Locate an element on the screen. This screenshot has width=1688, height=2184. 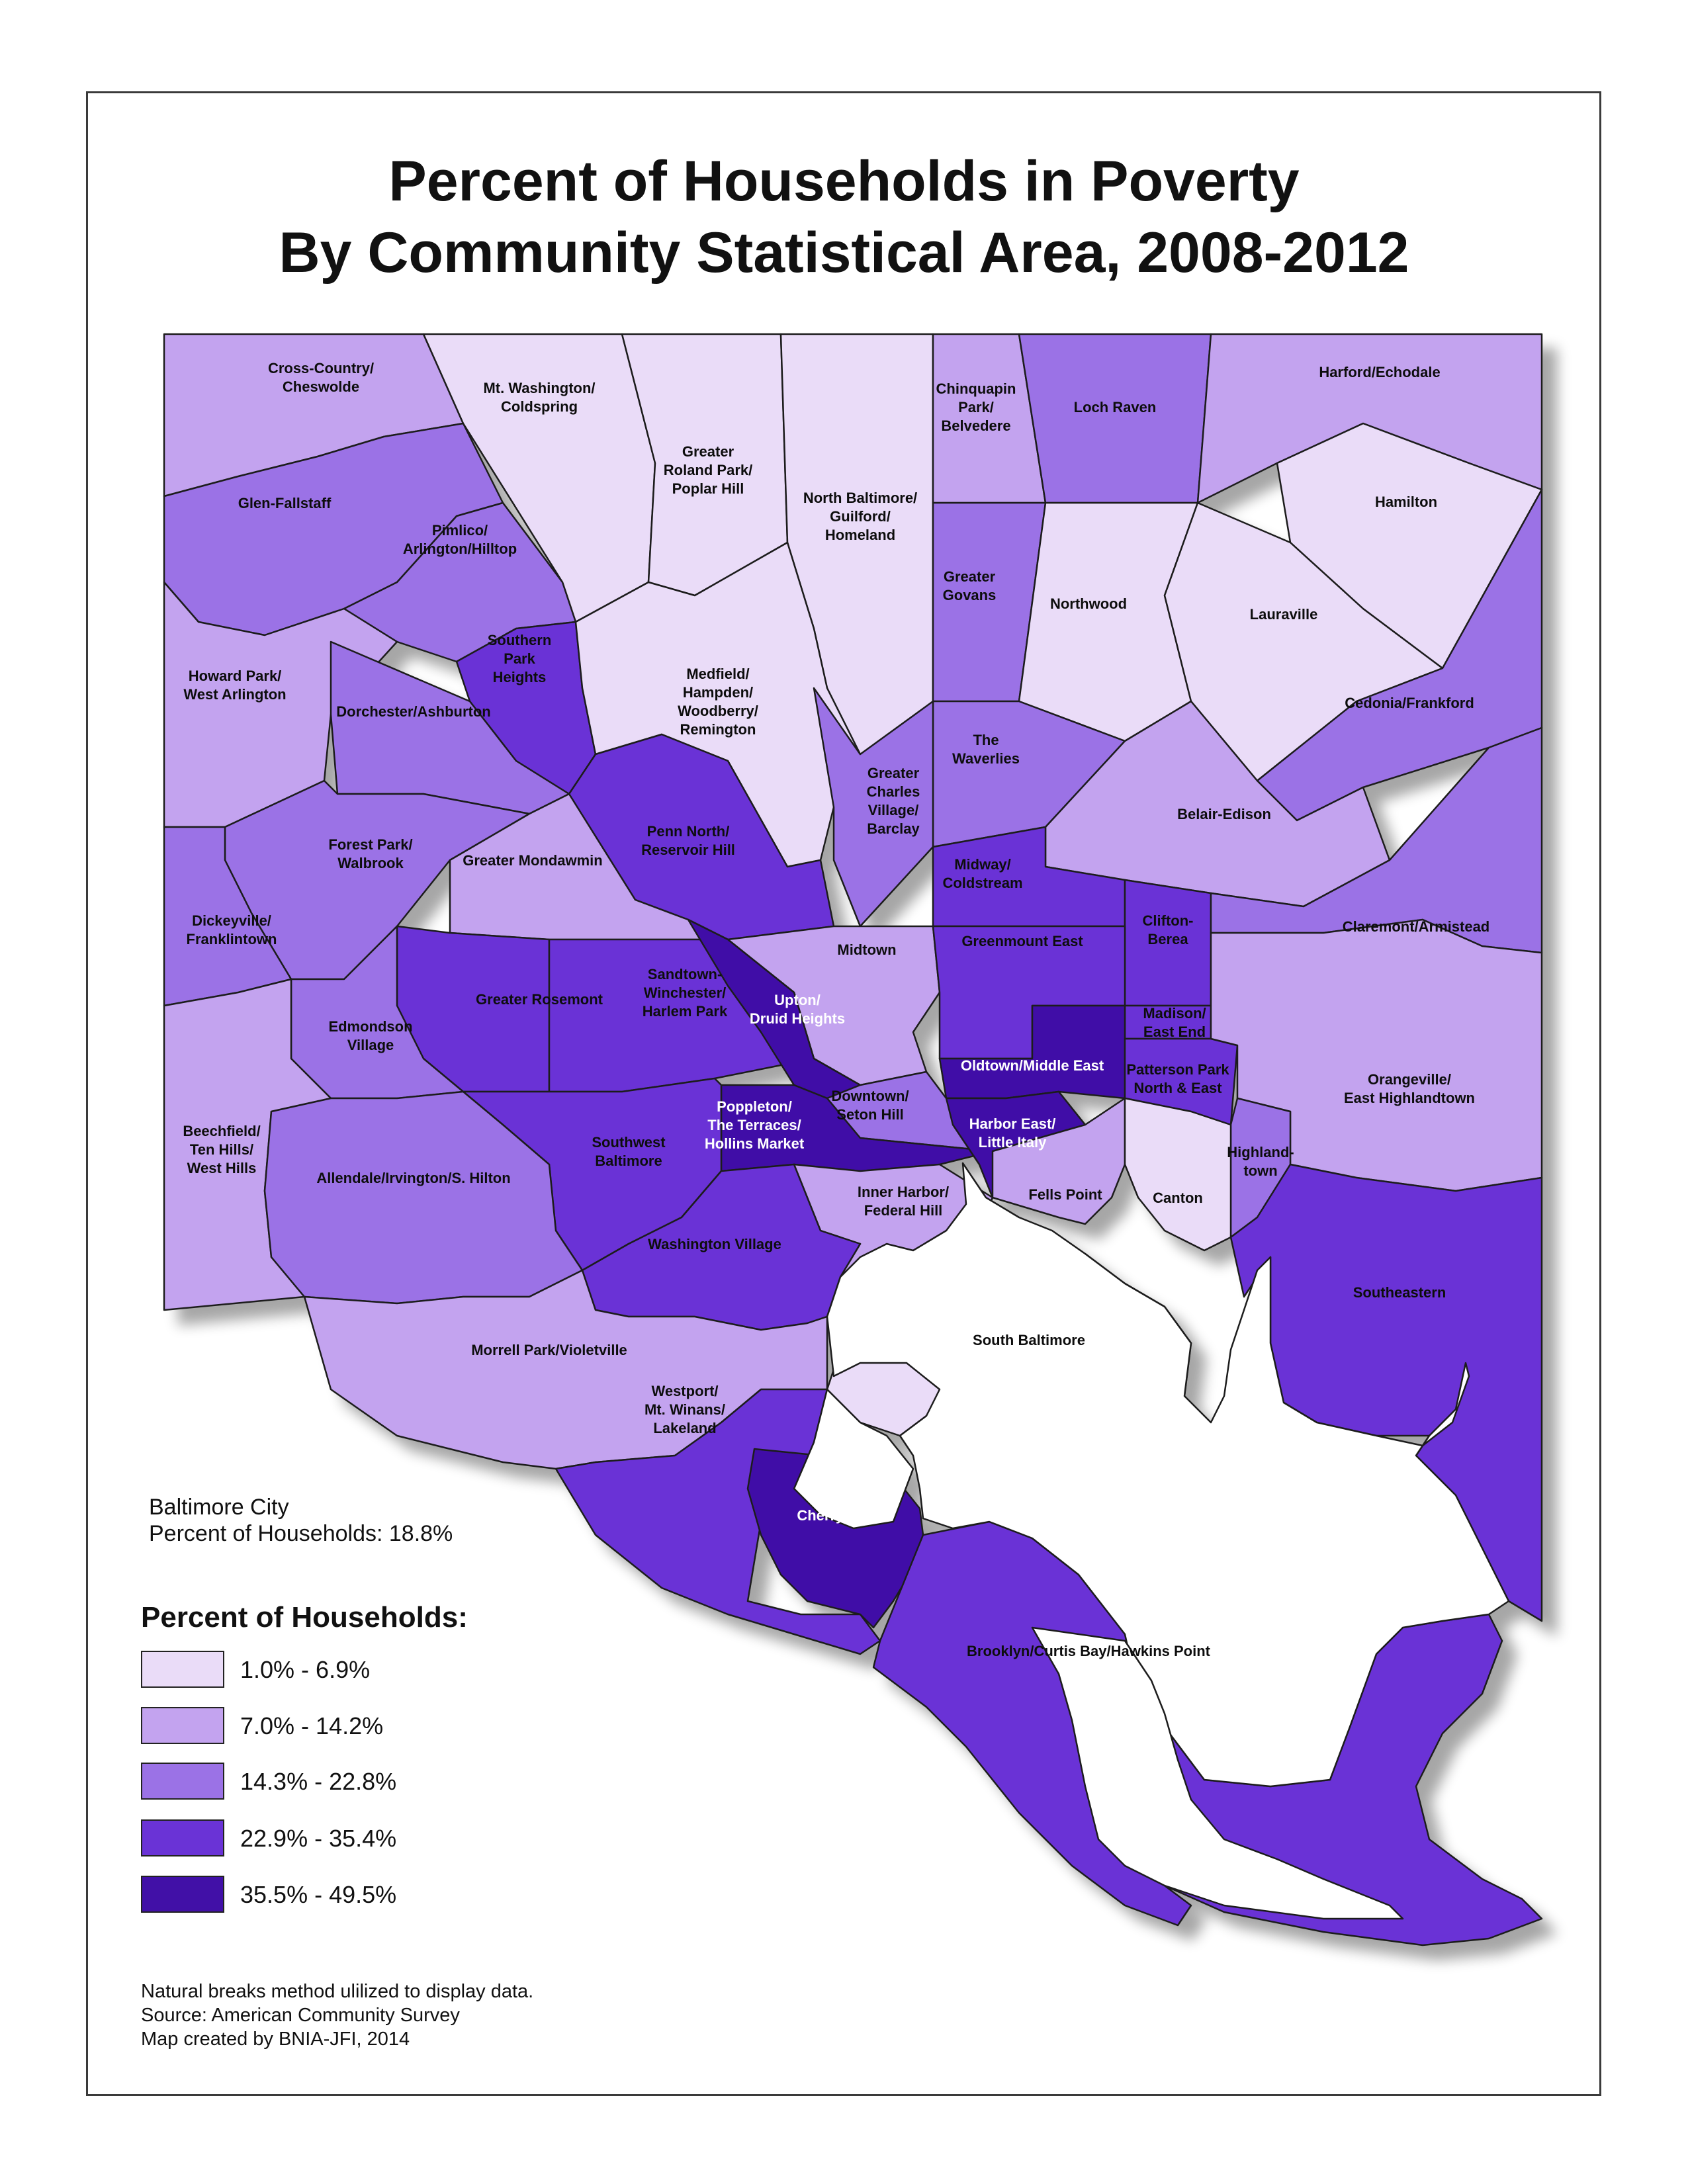
region-label-line: Heights is located at coordinates (520, 677).